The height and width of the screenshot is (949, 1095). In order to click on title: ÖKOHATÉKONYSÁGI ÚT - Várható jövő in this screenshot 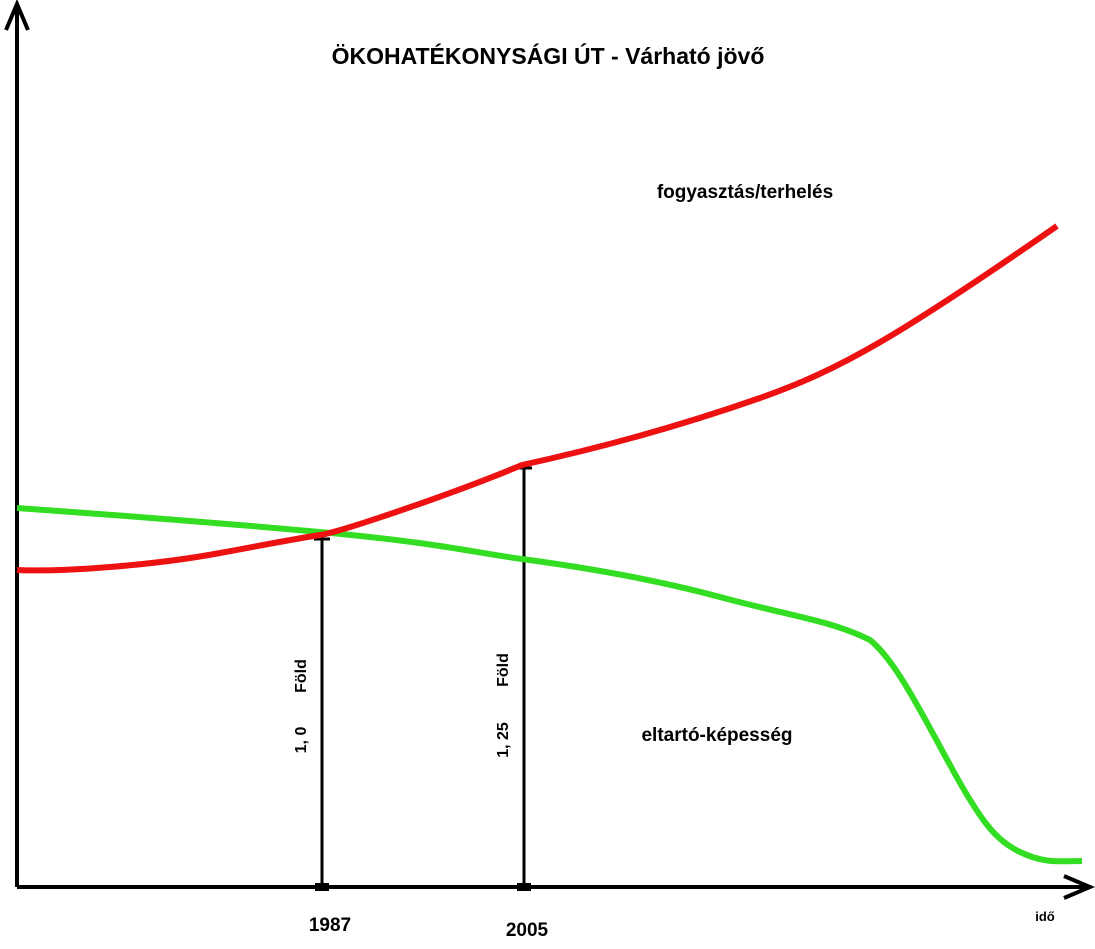, I will do `click(548, 55)`.